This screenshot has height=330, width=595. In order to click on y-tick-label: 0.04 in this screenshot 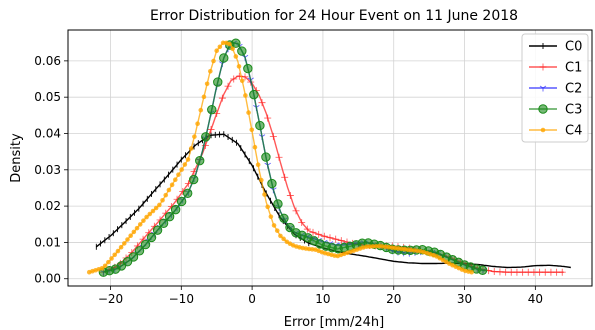, I will do `click(47, 133)`.